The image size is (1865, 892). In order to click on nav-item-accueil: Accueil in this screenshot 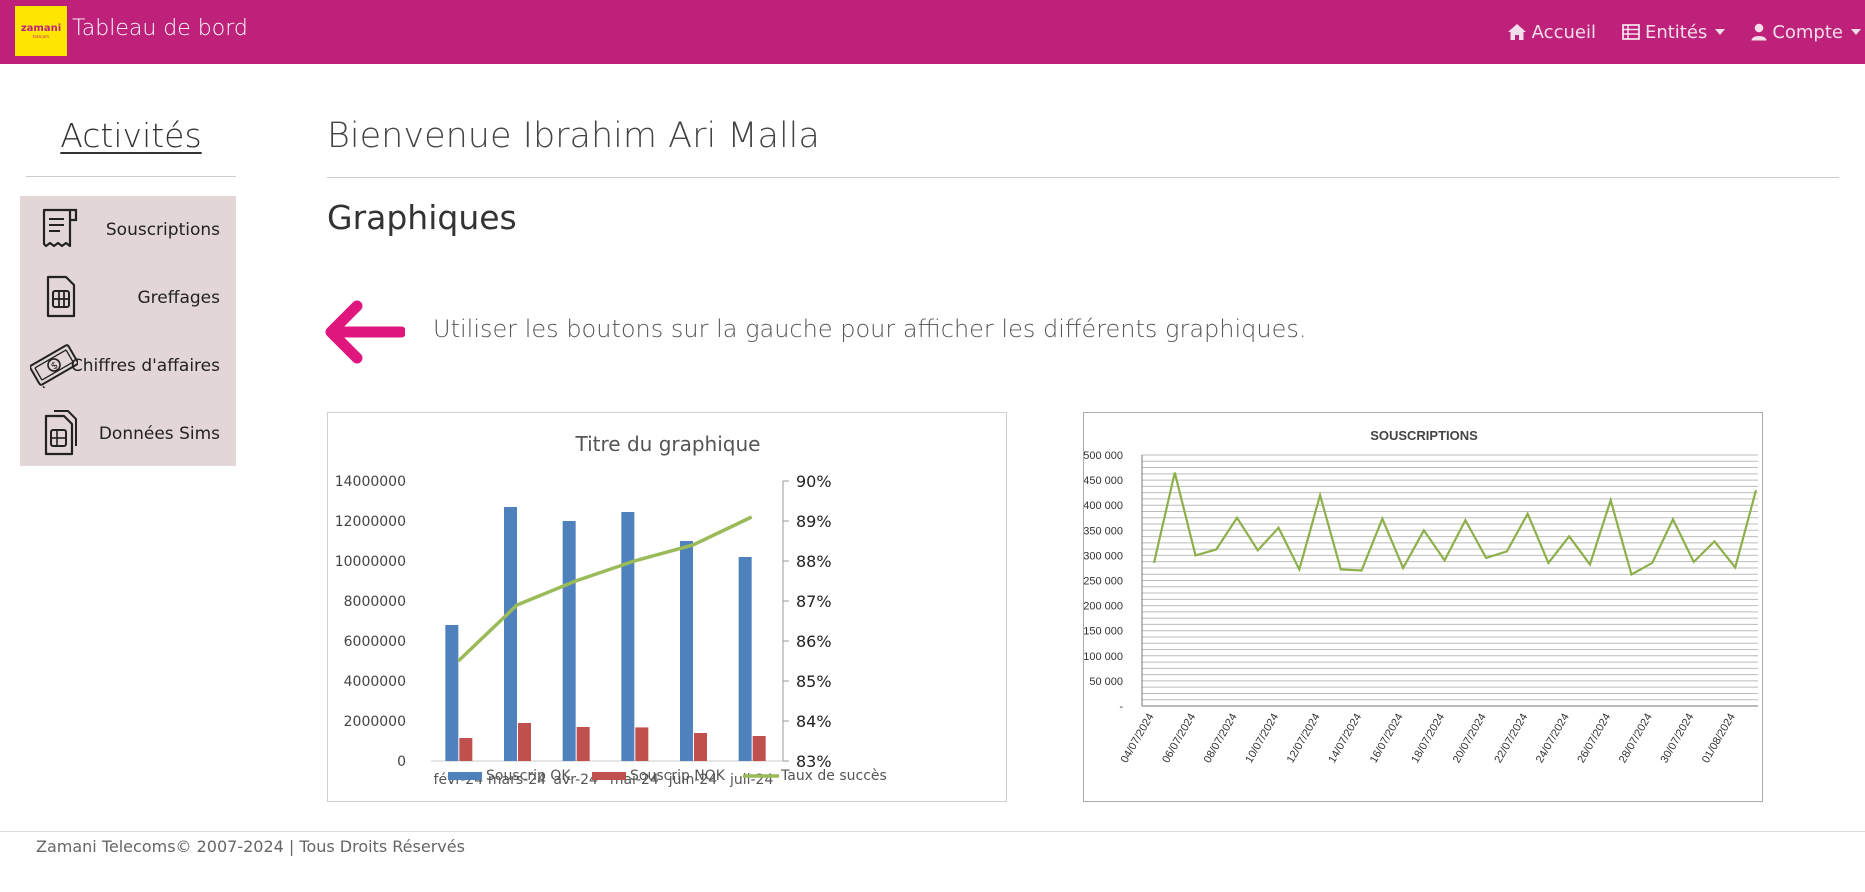, I will do `click(1551, 32)`.